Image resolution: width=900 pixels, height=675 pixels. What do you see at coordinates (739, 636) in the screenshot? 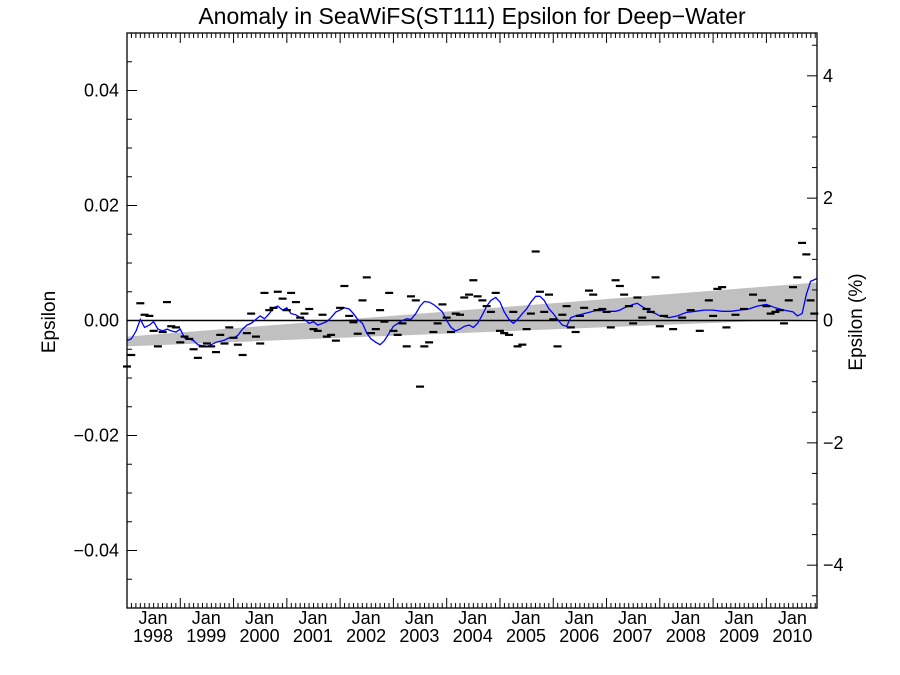
I see `x-tick-year-label: 2009` at bounding box center [739, 636].